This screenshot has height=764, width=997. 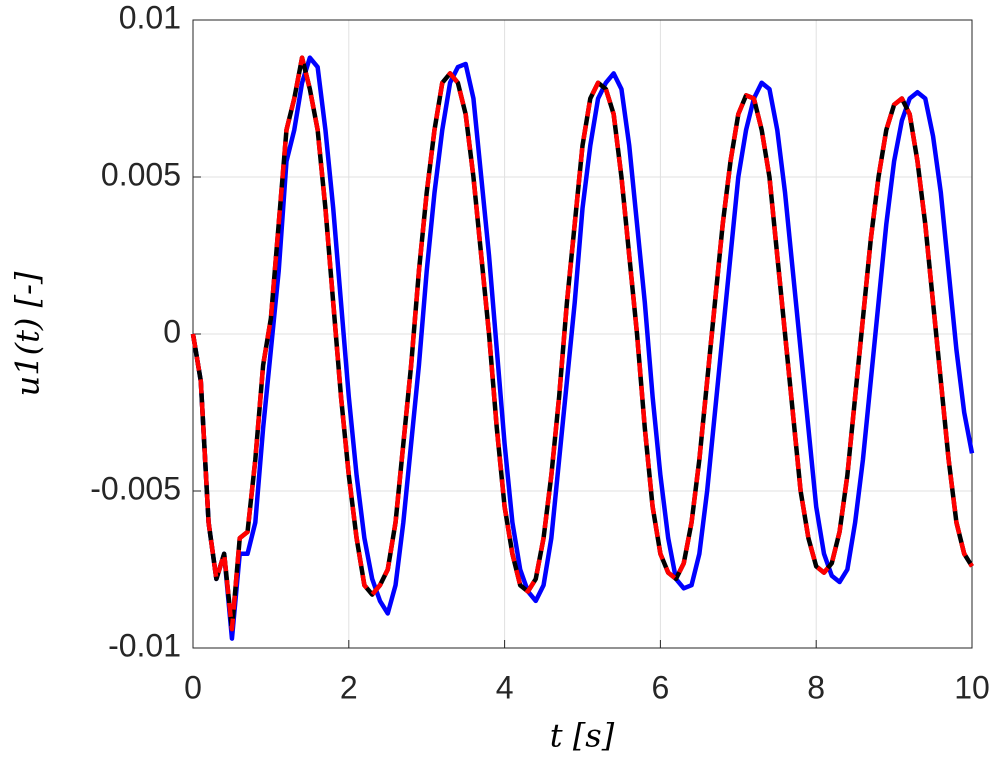 I want to click on x-tick-label: 6, so click(x=661, y=687).